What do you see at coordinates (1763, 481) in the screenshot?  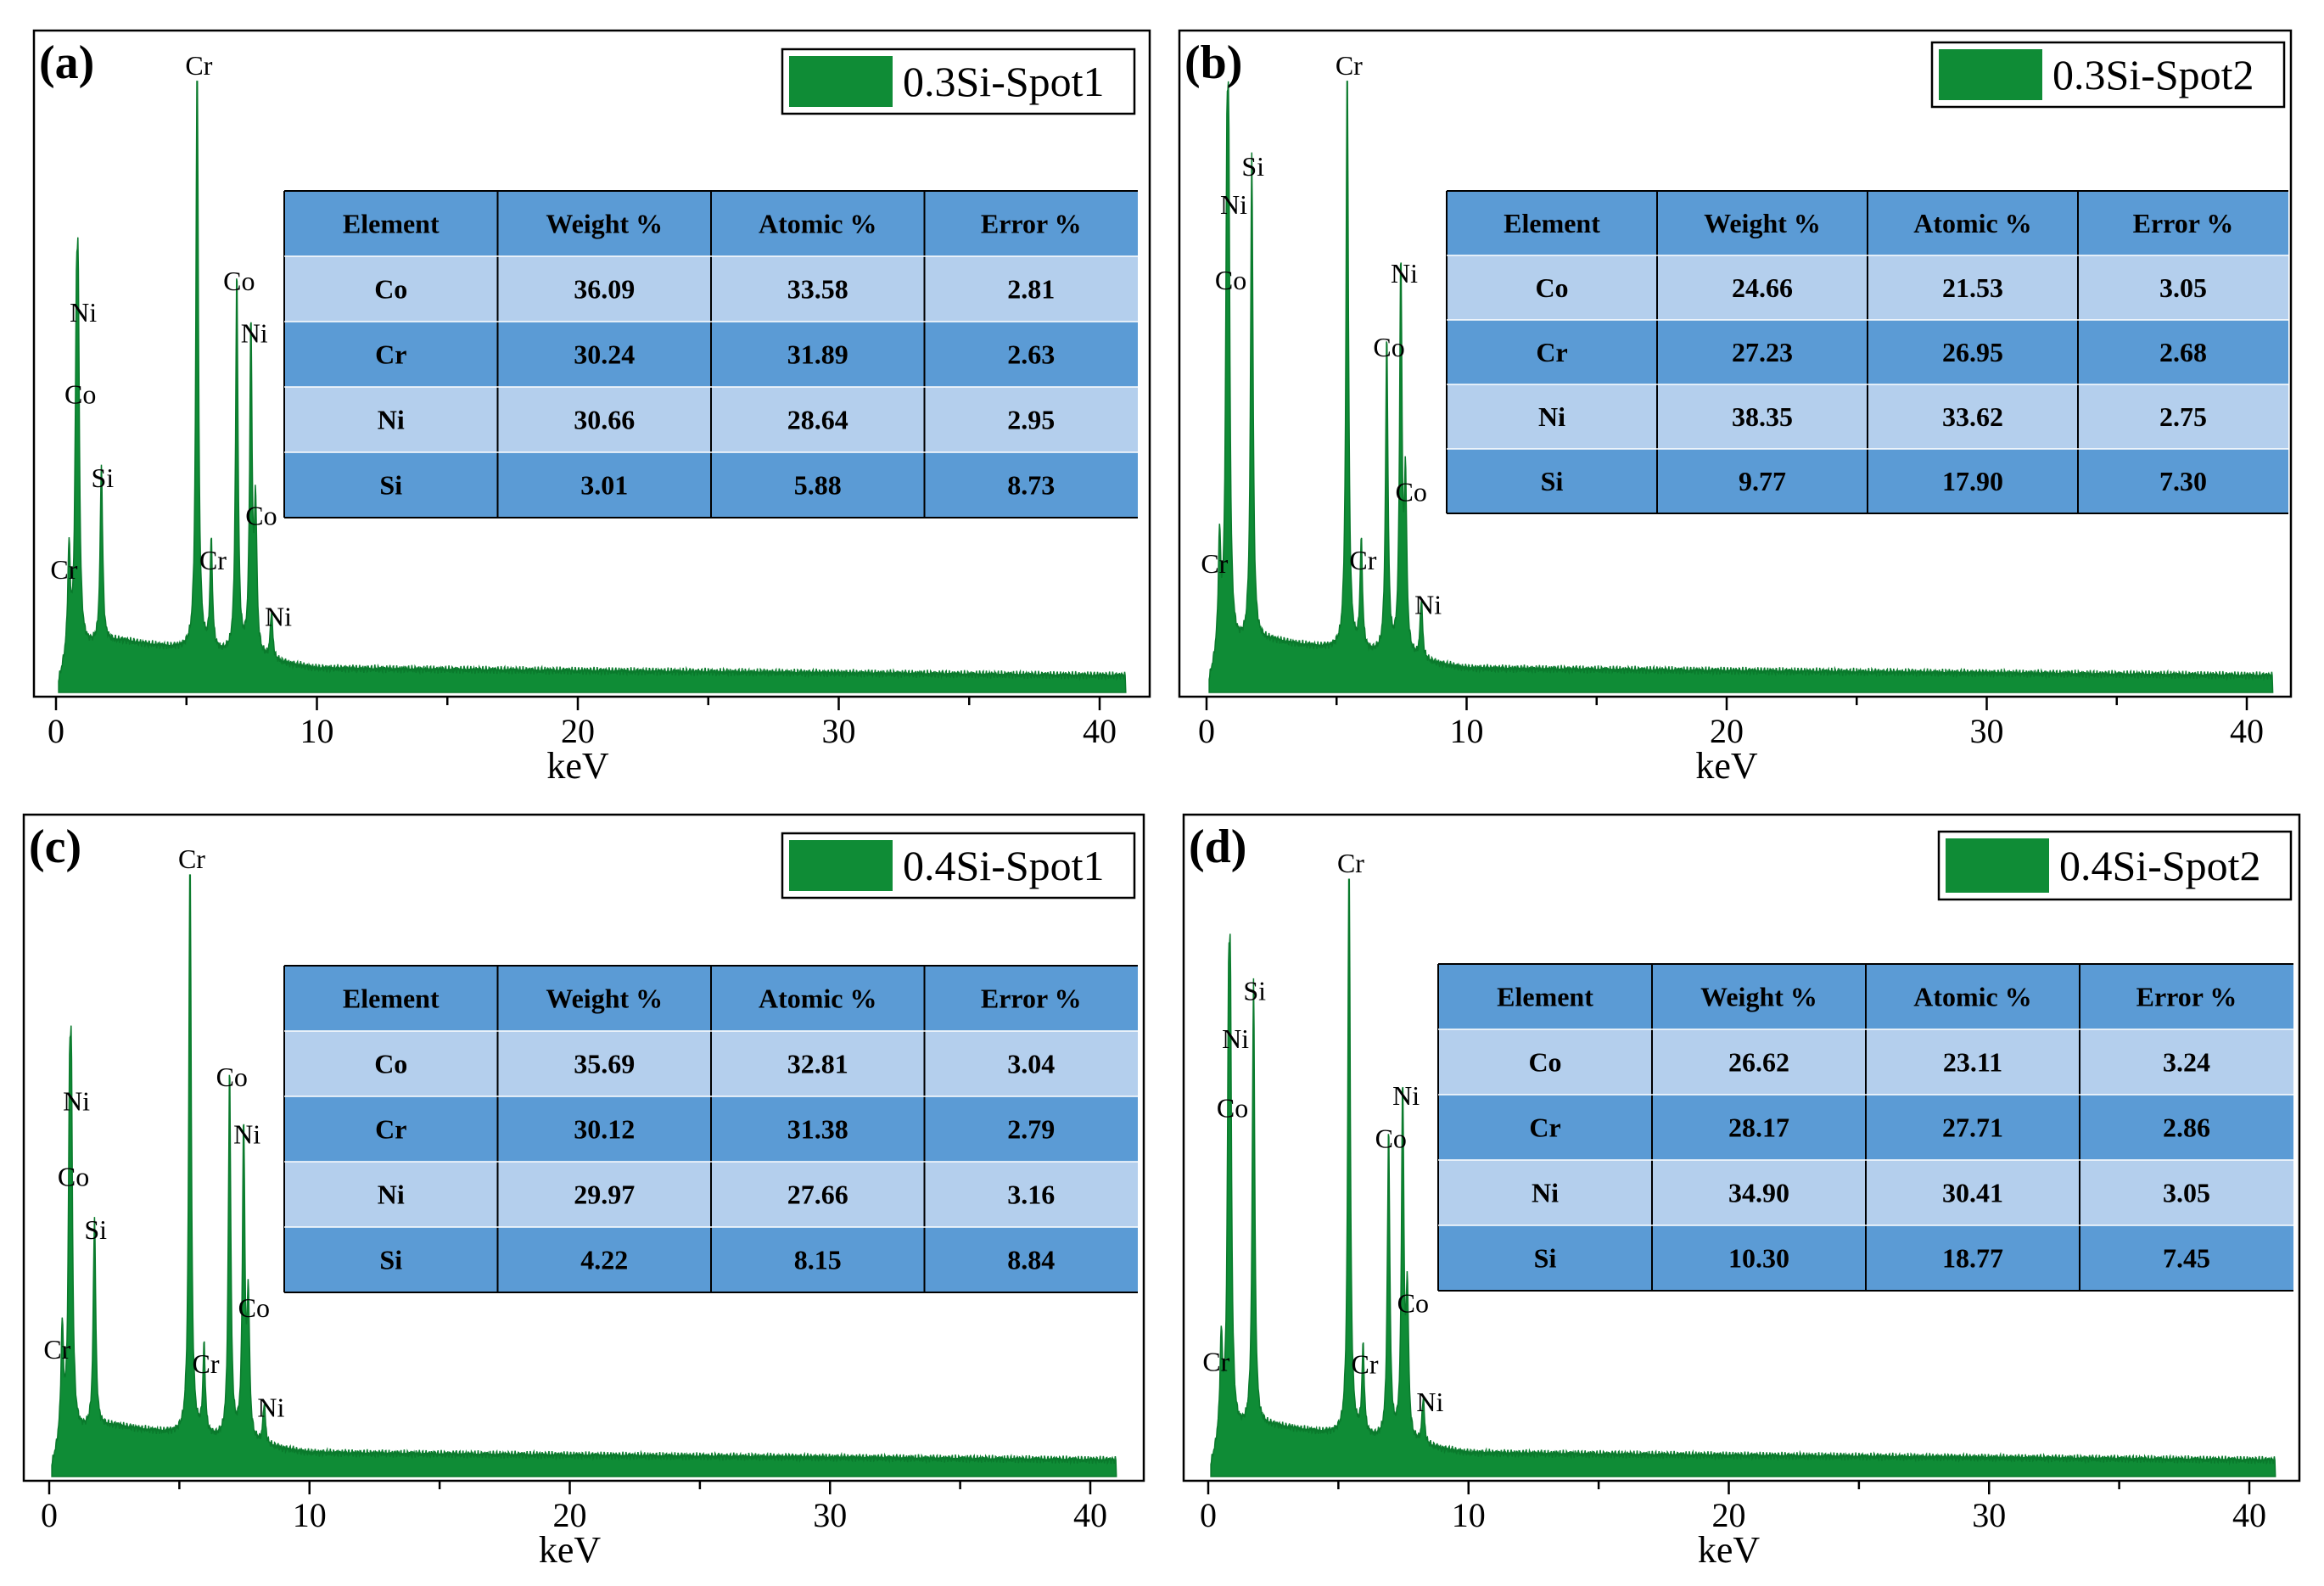 I see `table-cell: 9.77` at bounding box center [1763, 481].